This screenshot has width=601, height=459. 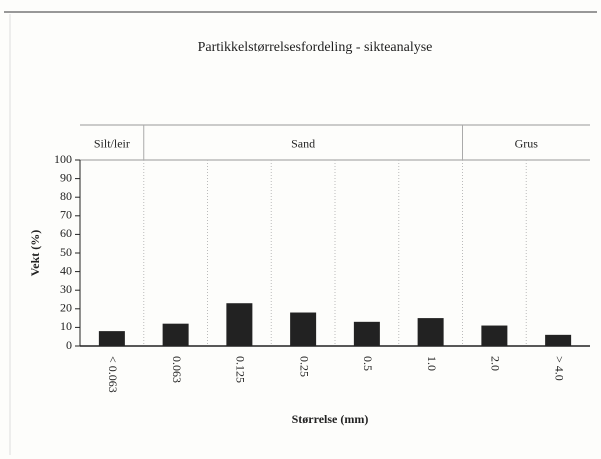 I want to click on y-tick-label: 100, so click(x=63, y=159).